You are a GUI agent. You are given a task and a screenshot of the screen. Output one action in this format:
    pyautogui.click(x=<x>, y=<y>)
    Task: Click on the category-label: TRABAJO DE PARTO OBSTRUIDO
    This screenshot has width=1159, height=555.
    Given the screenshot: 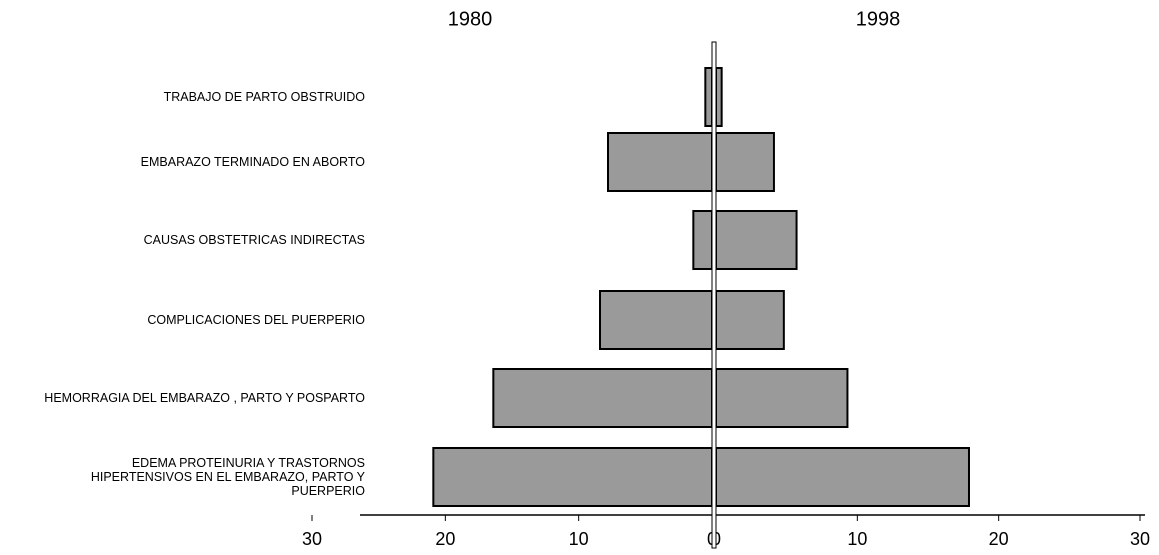 What is the action you would take?
    pyautogui.click(x=264, y=97)
    